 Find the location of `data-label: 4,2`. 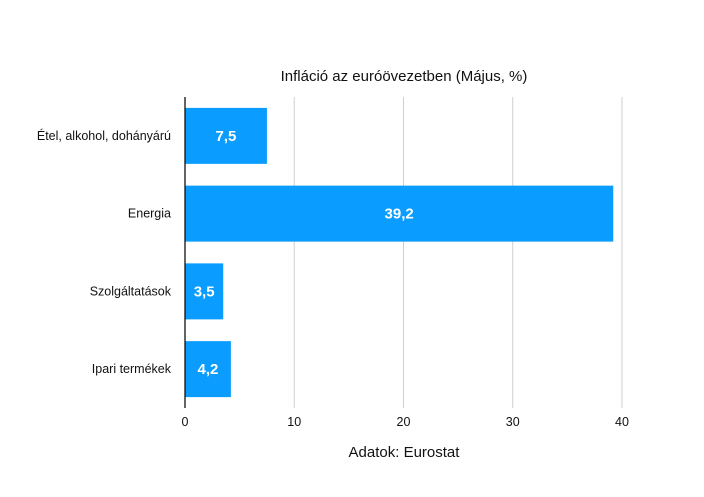

data-label: 4,2 is located at coordinates (208, 369).